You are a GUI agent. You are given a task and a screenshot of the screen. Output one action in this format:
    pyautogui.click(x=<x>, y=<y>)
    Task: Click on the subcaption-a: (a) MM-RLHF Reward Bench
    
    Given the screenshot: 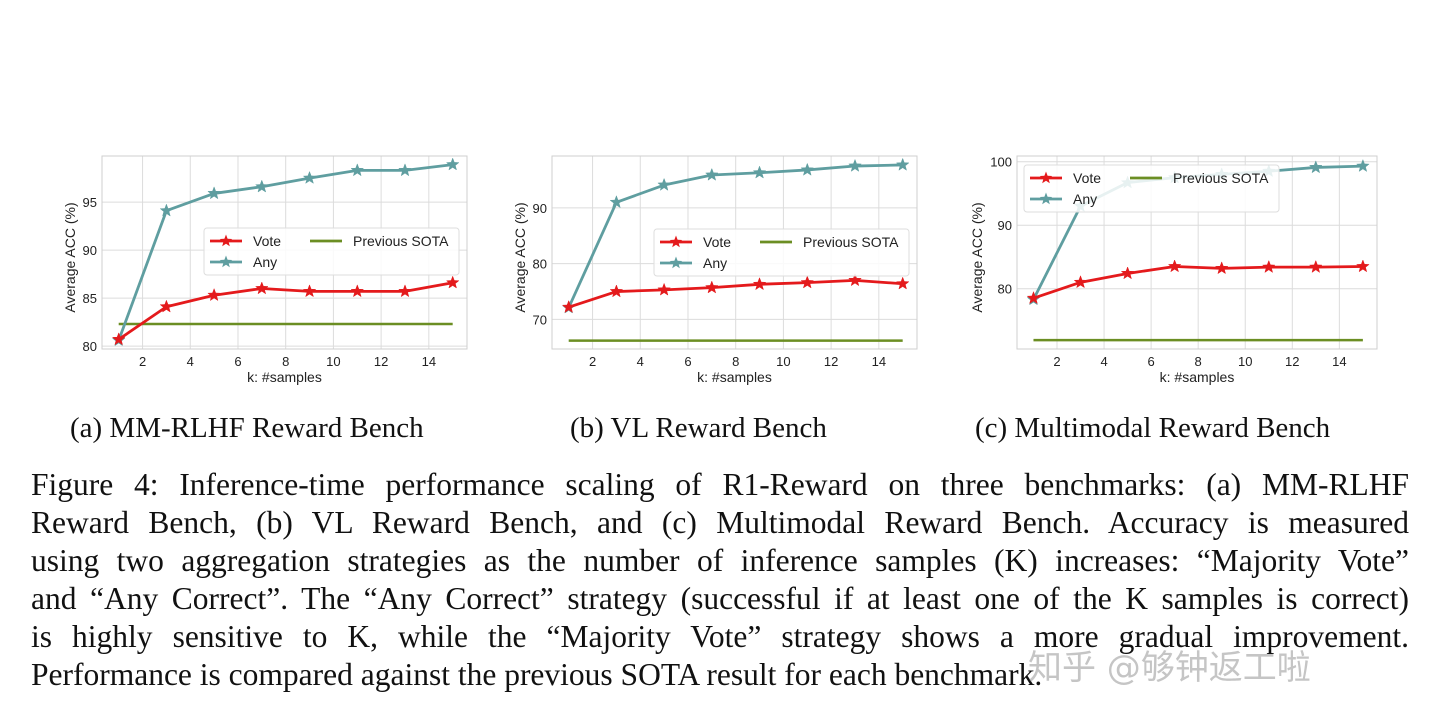 What is the action you would take?
    pyautogui.click(x=247, y=428)
    